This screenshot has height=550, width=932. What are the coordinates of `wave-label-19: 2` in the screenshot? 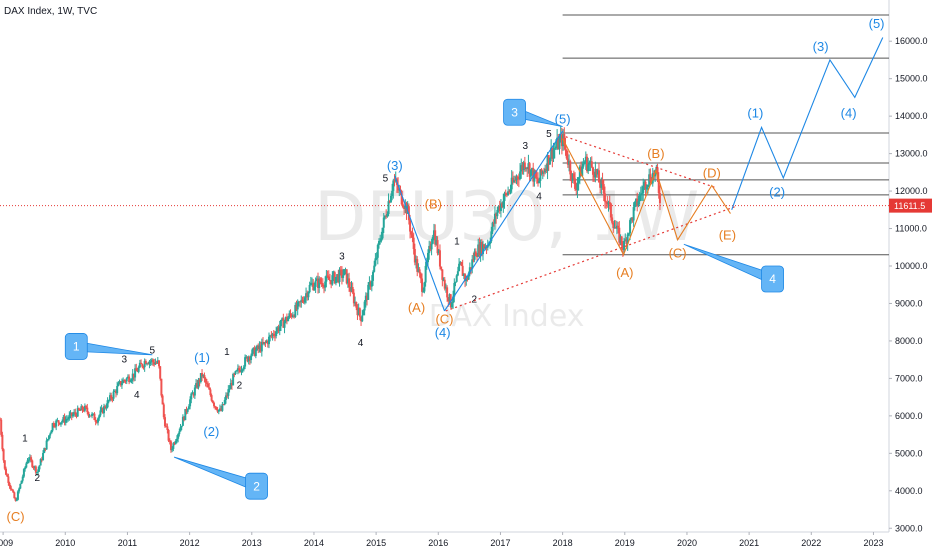 It's located at (475, 299).